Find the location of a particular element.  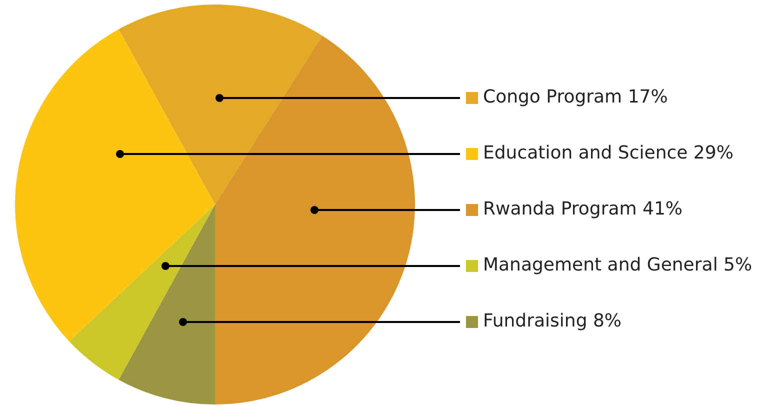

legend-label: Education and Science 29% is located at coordinates (608, 153).